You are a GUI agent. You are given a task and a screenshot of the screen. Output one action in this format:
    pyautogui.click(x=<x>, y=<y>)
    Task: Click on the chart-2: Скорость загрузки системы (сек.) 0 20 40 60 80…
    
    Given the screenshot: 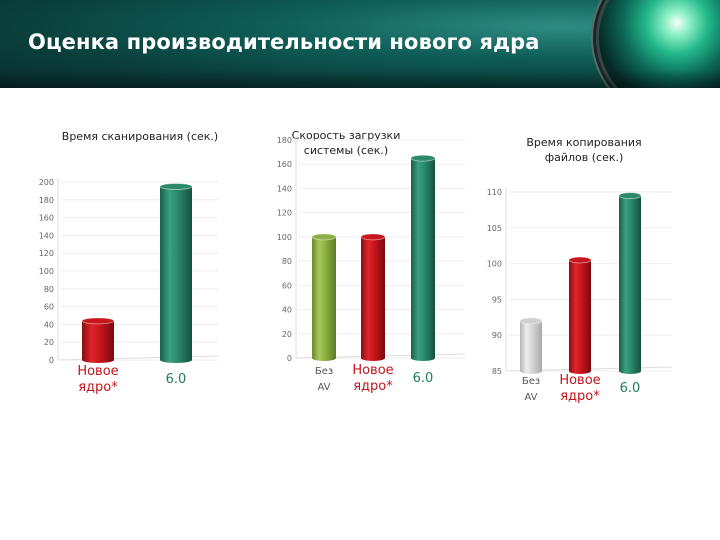 What is the action you would take?
    pyautogui.click(x=371, y=261)
    